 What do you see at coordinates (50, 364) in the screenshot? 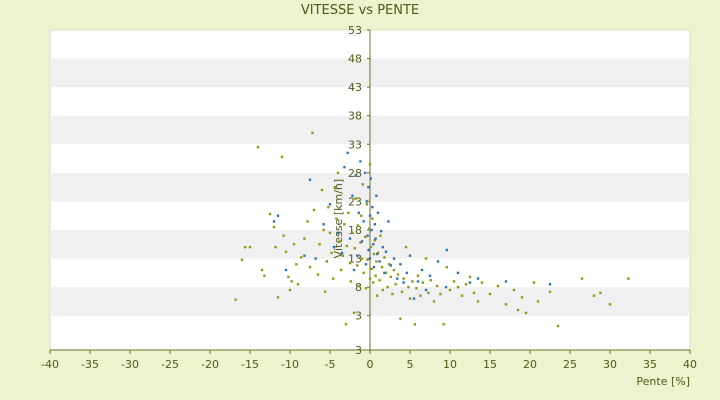
I see `x-tick-label: -40` at bounding box center [50, 364].